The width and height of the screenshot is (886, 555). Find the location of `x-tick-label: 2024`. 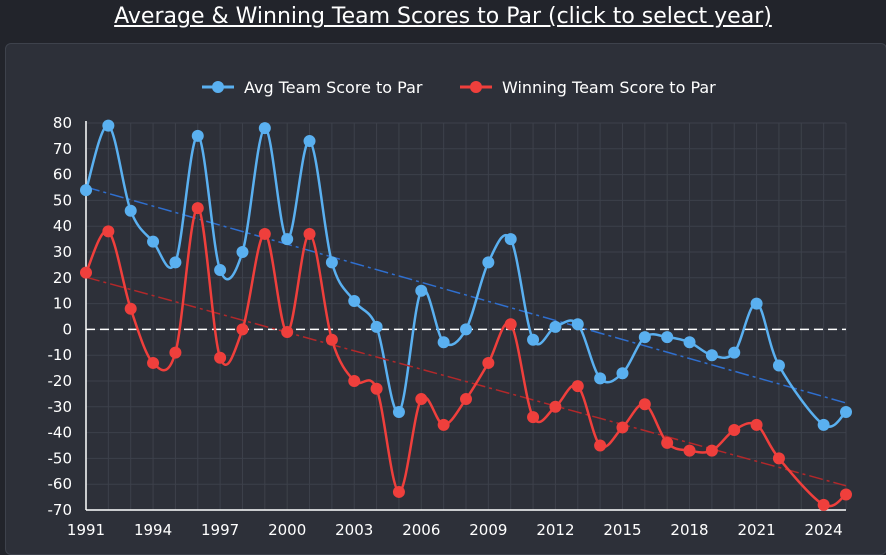

x-tick-label: 2024 is located at coordinates (824, 530).